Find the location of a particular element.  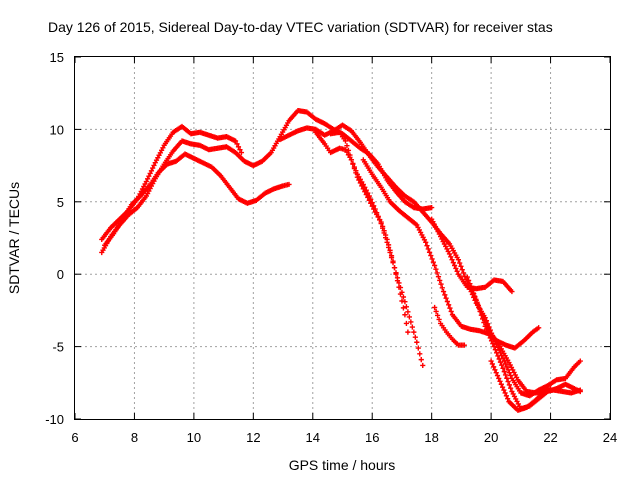

x-tick-label: 22 is located at coordinates (550, 437).